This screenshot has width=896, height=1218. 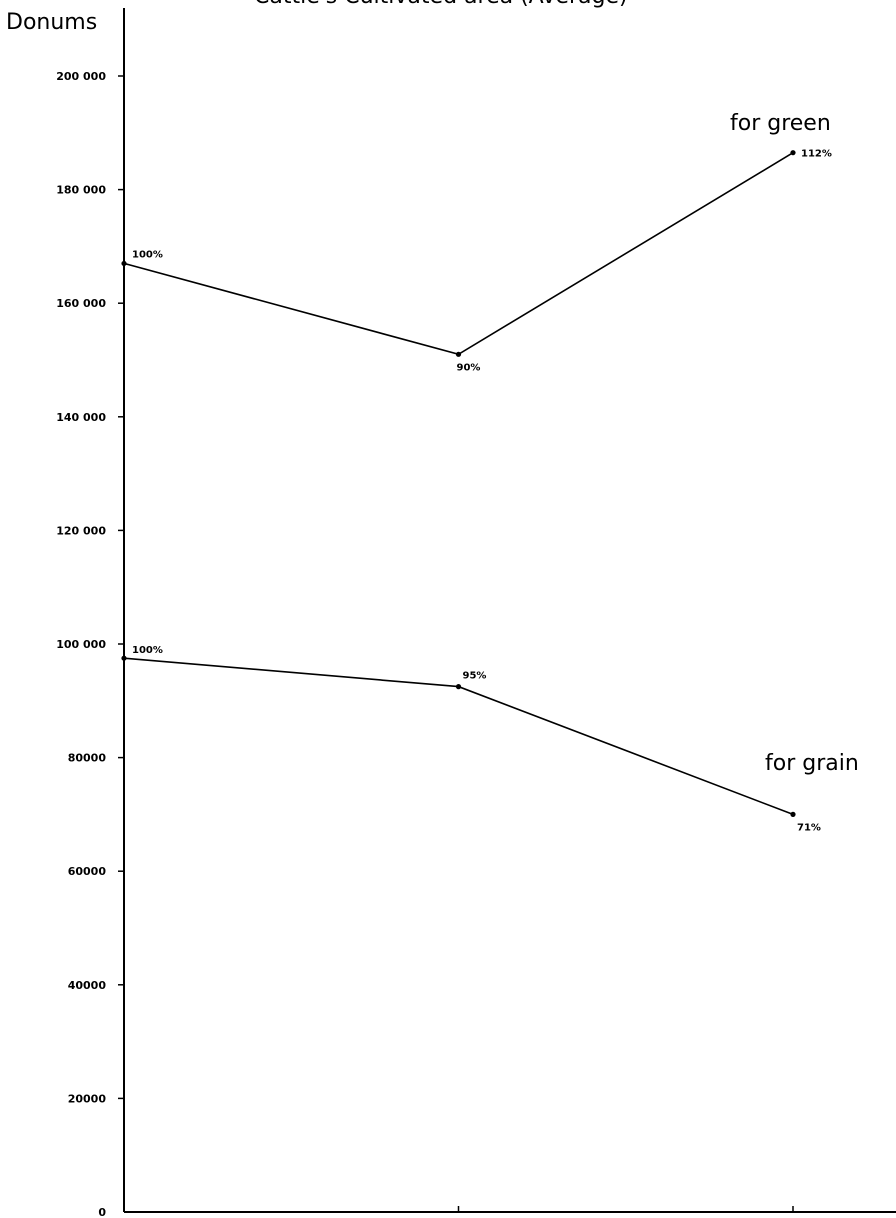 What do you see at coordinates (780, 123) in the screenshot?
I see `series-name-label: for green` at bounding box center [780, 123].